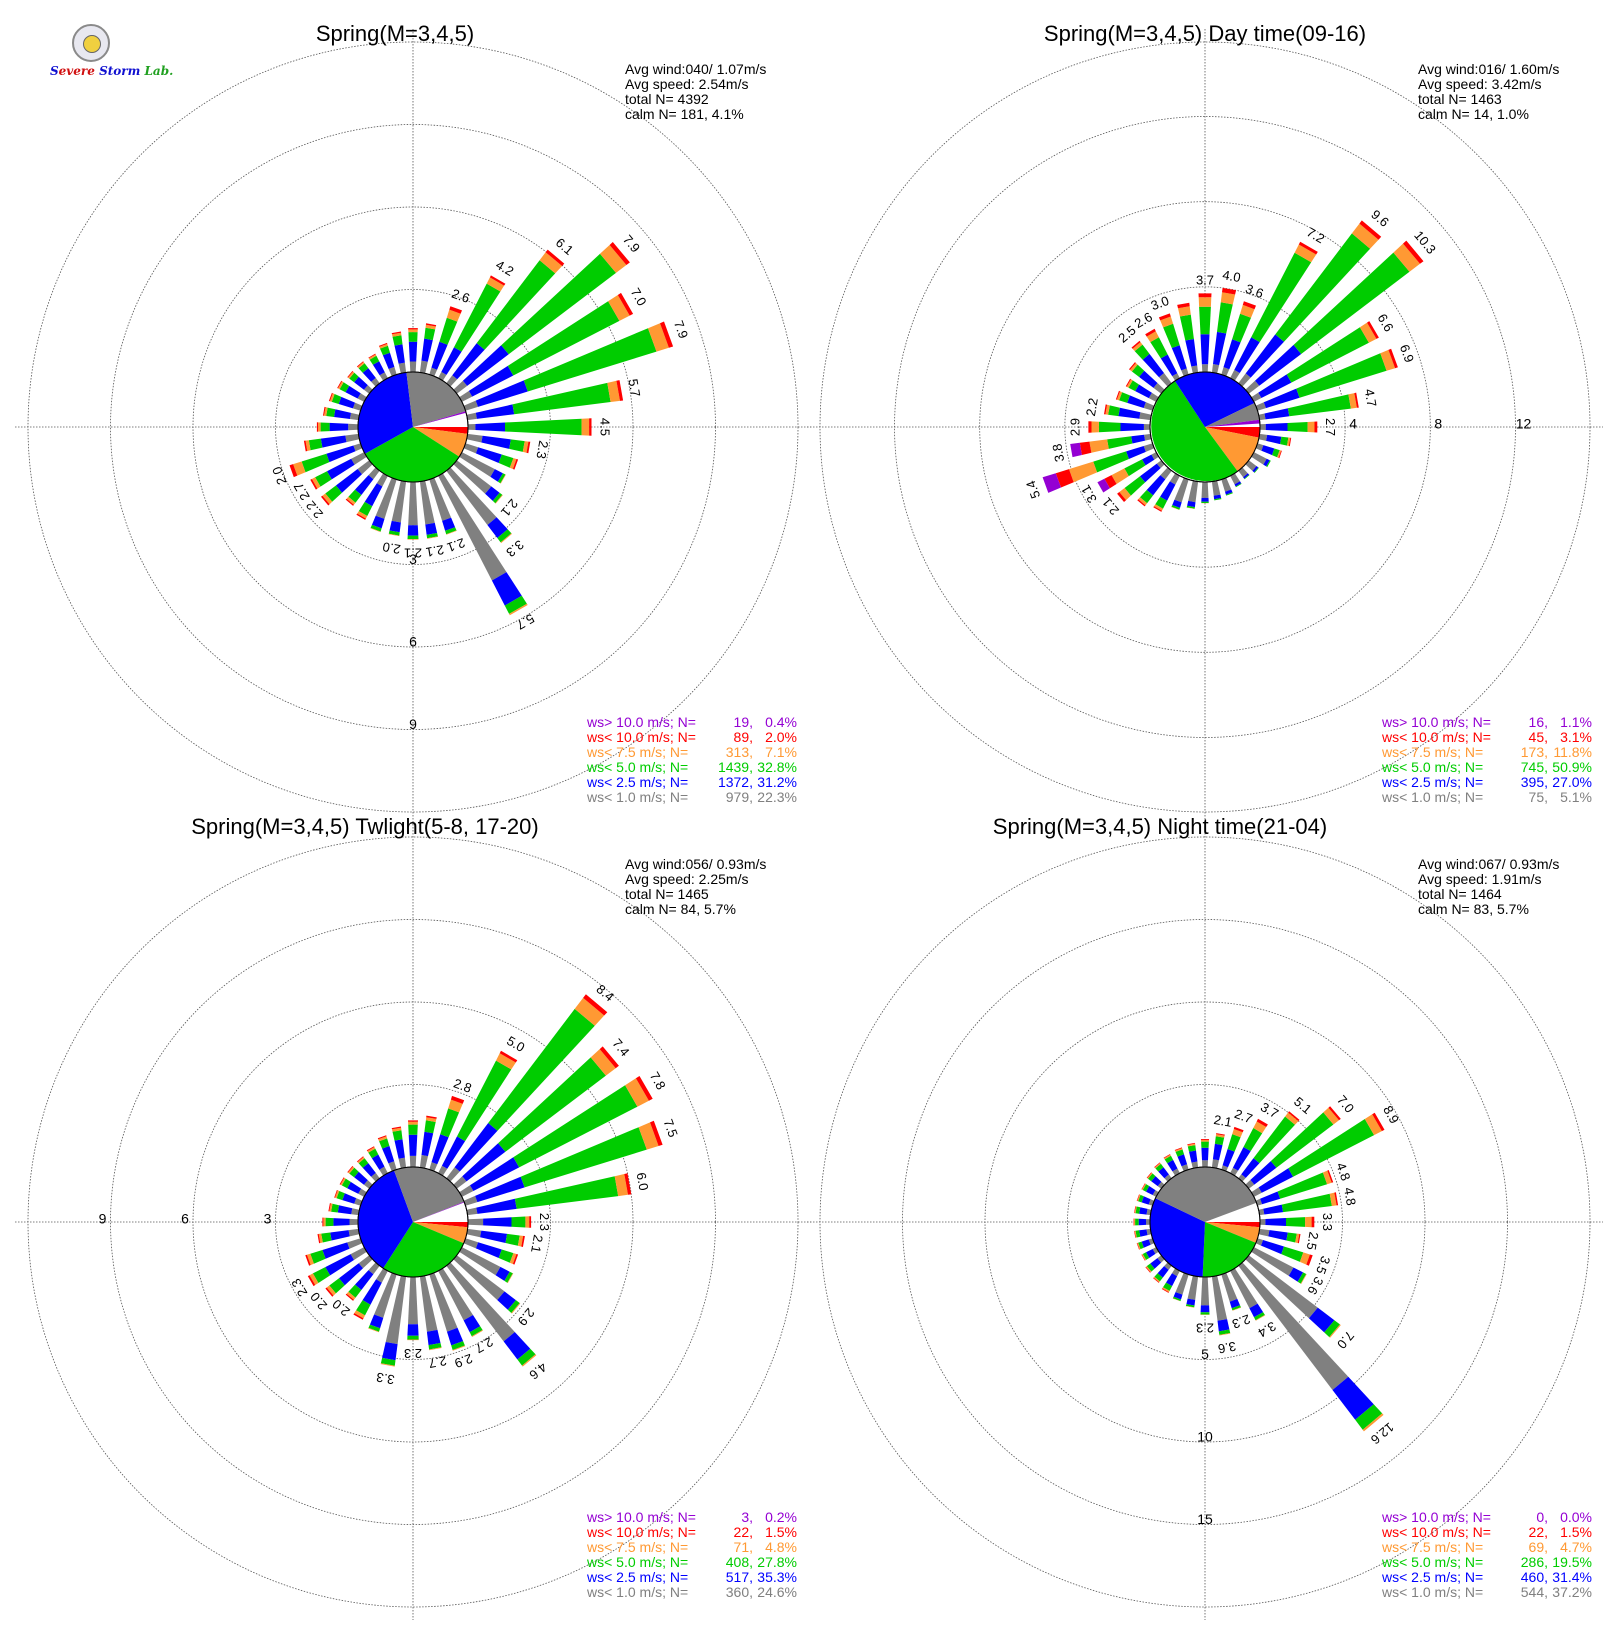 This screenshot has width=1620, height=1640. What do you see at coordinates (1294, 1188) in the screenshot?
I see `wind-bar-70deg` at bounding box center [1294, 1188].